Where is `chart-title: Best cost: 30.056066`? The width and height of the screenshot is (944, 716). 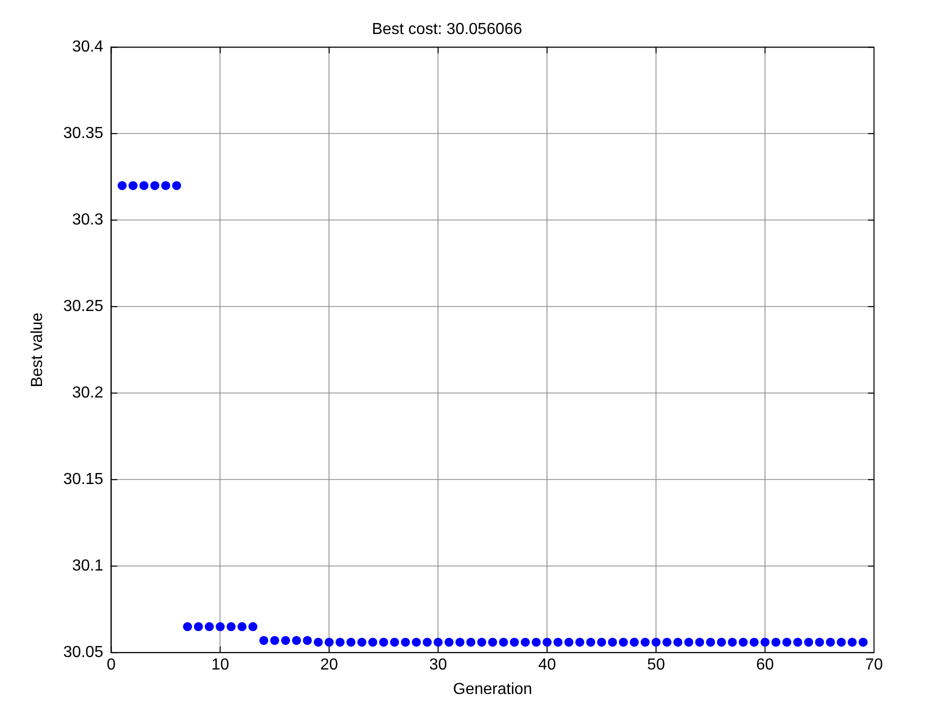
chart-title: Best cost: 30.056066 is located at coordinates (447, 29).